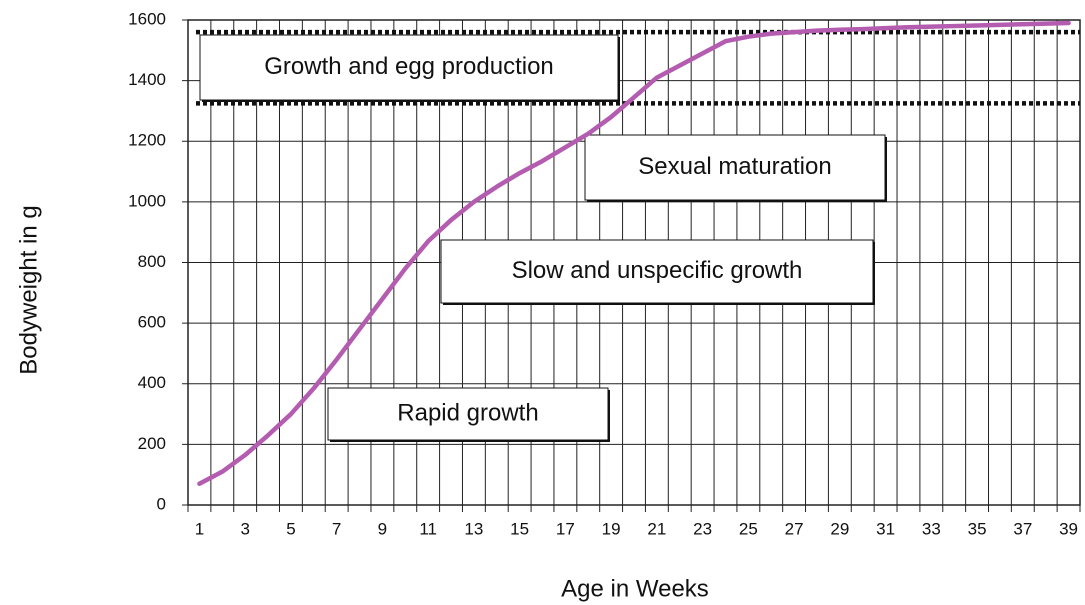  What do you see at coordinates (244, 528) in the screenshot?
I see `x-tick-label: 3` at bounding box center [244, 528].